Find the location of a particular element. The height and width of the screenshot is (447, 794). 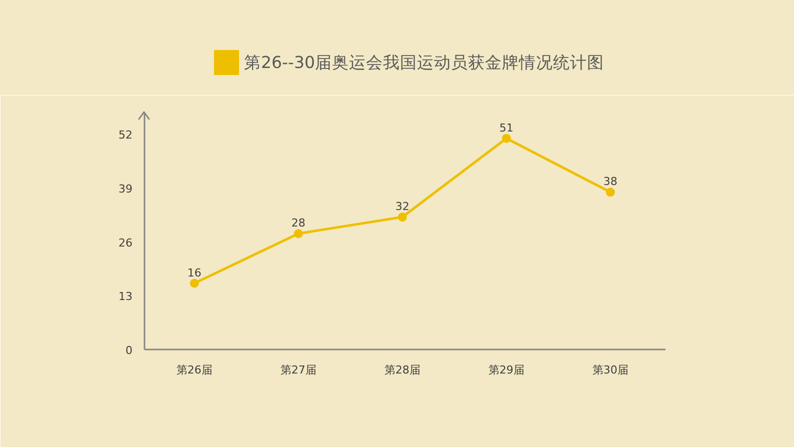

x-tick-label: 第27届 is located at coordinates (298, 370).